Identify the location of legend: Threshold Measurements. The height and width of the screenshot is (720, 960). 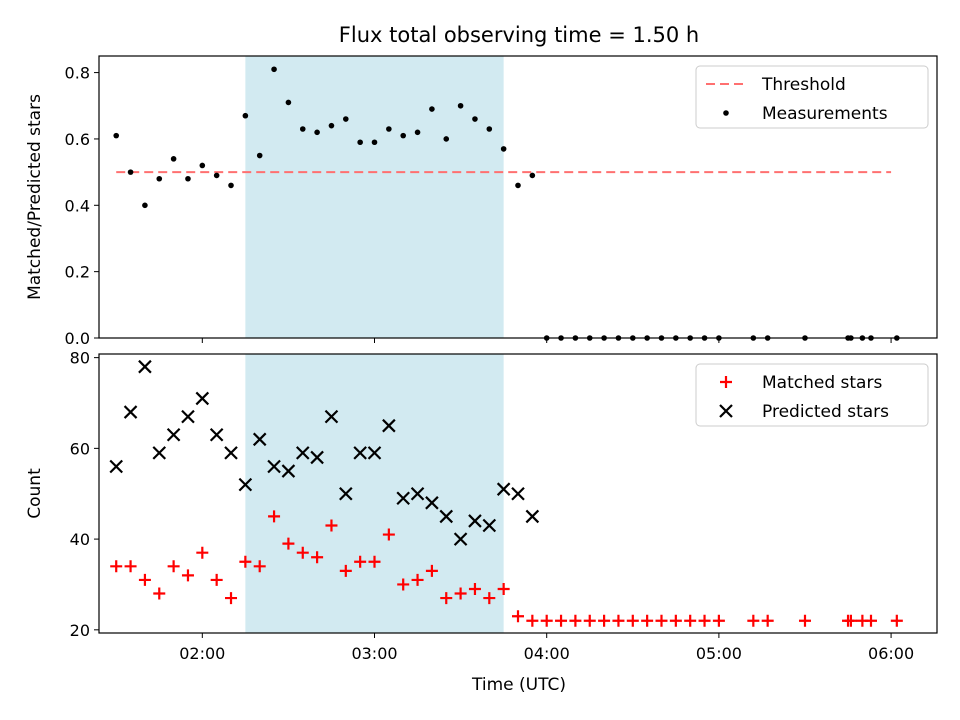
(812, 97).